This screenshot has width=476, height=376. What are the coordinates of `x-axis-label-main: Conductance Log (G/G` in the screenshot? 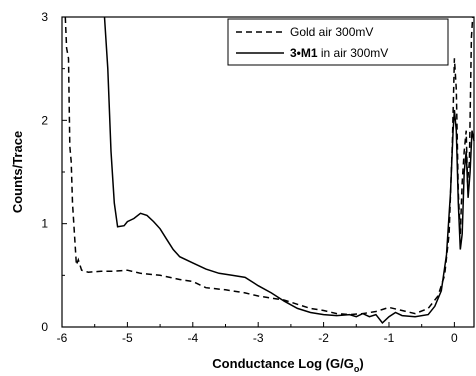 It's located at (283, 363).